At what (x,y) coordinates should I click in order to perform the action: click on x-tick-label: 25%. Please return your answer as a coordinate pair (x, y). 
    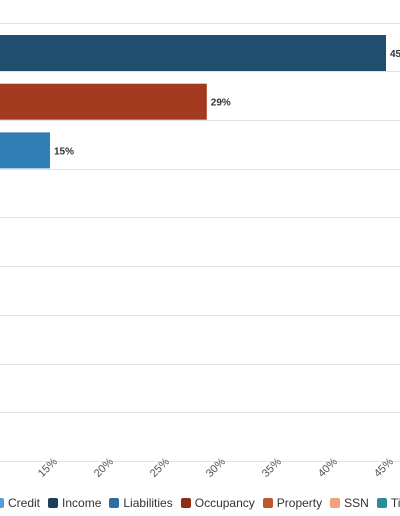
    Looking at the image, I should click on (160, 468).